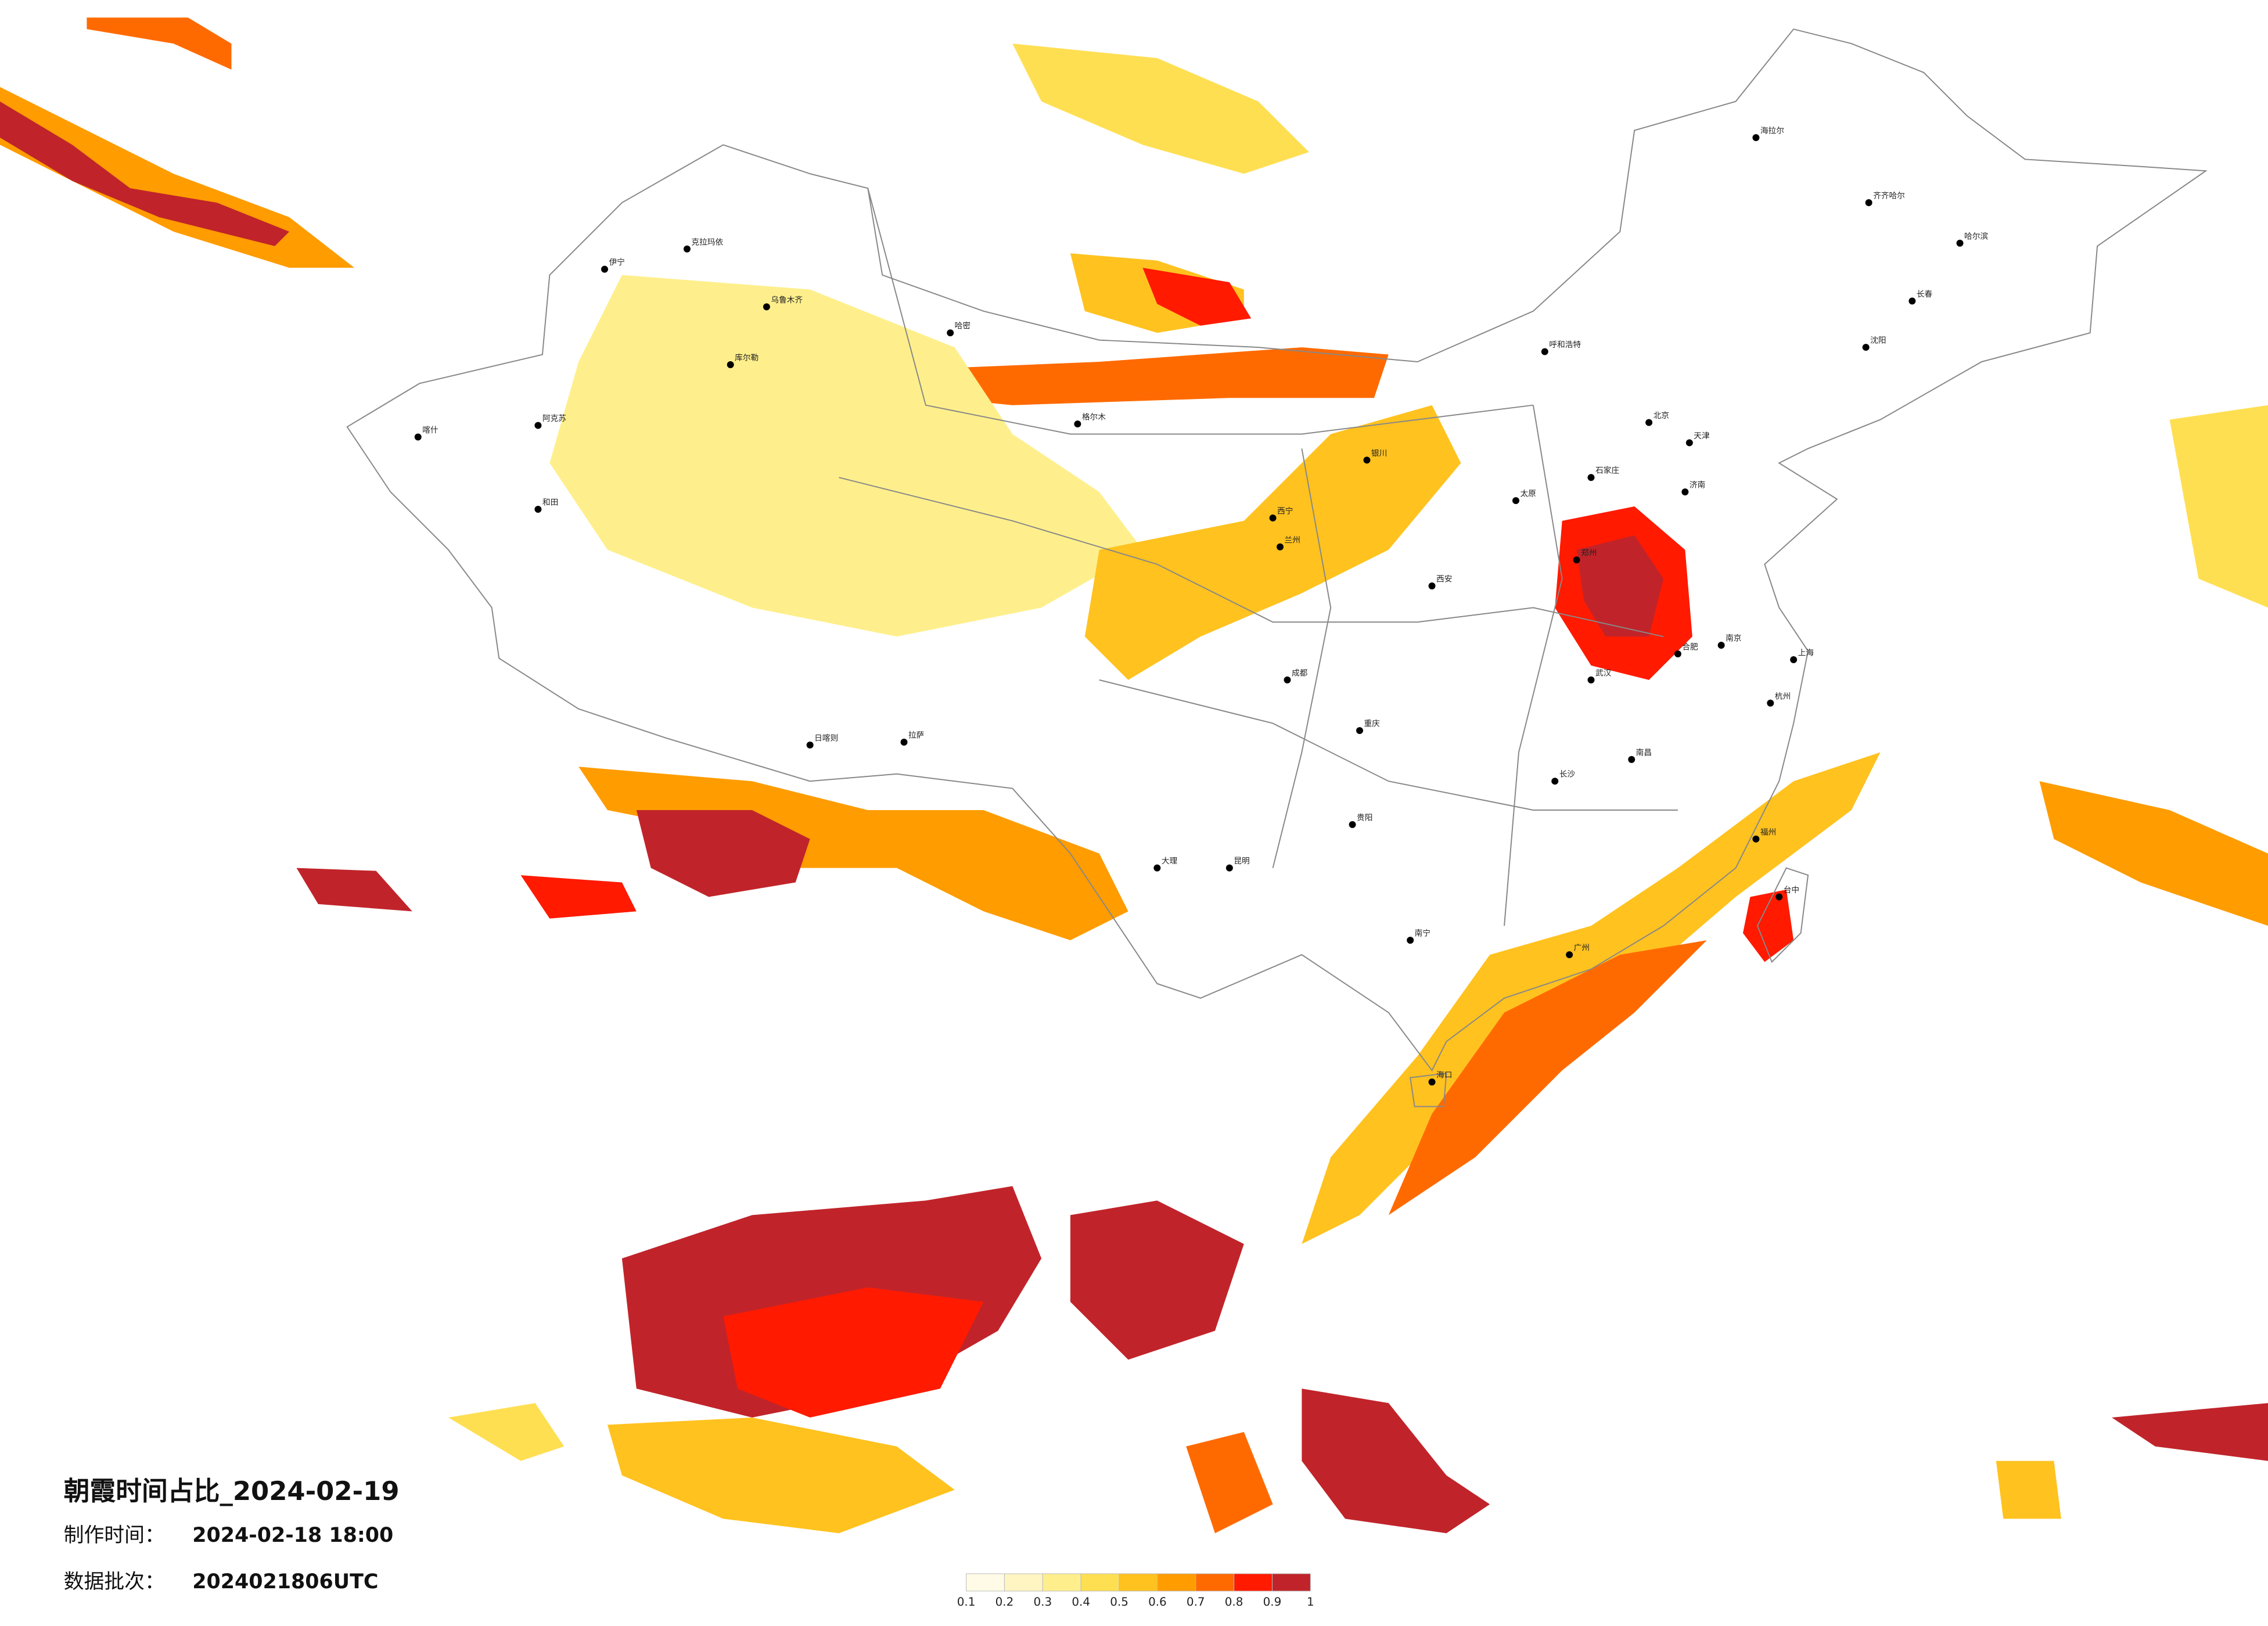  I want to click on batch-value: 2024021806UTC, so click(285, 1581).